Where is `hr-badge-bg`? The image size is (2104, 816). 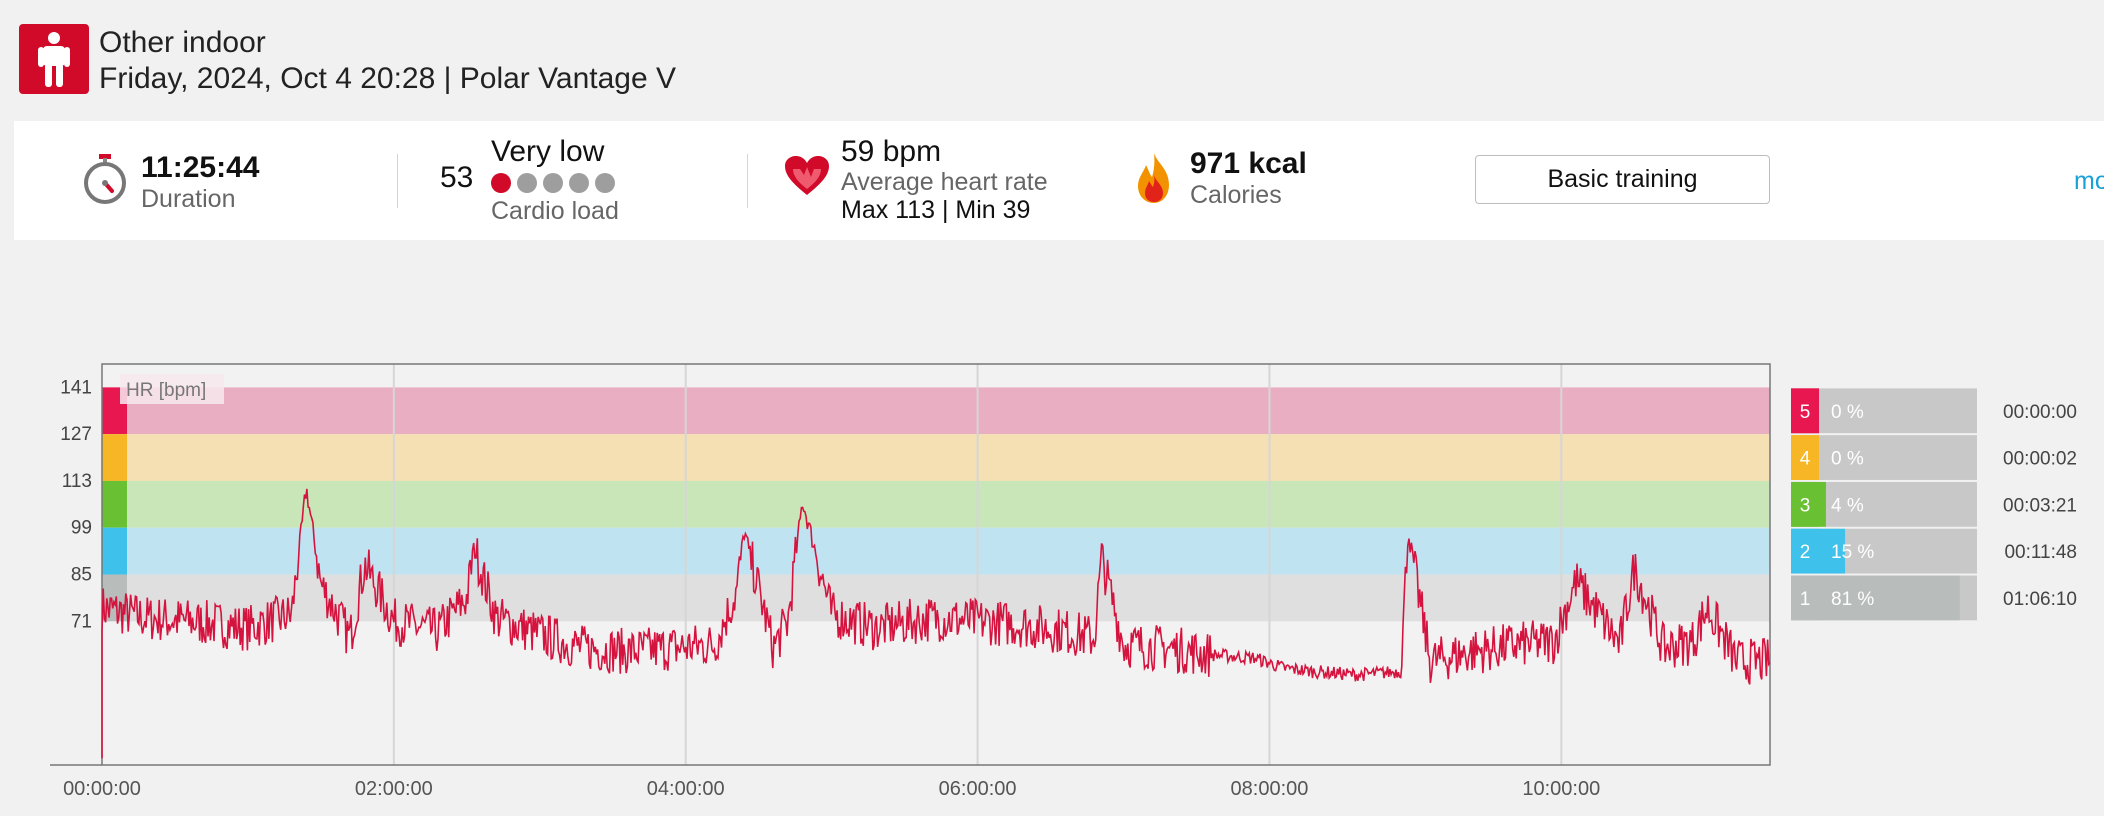
hr-badge-bg is located at coordinates (172, 389).